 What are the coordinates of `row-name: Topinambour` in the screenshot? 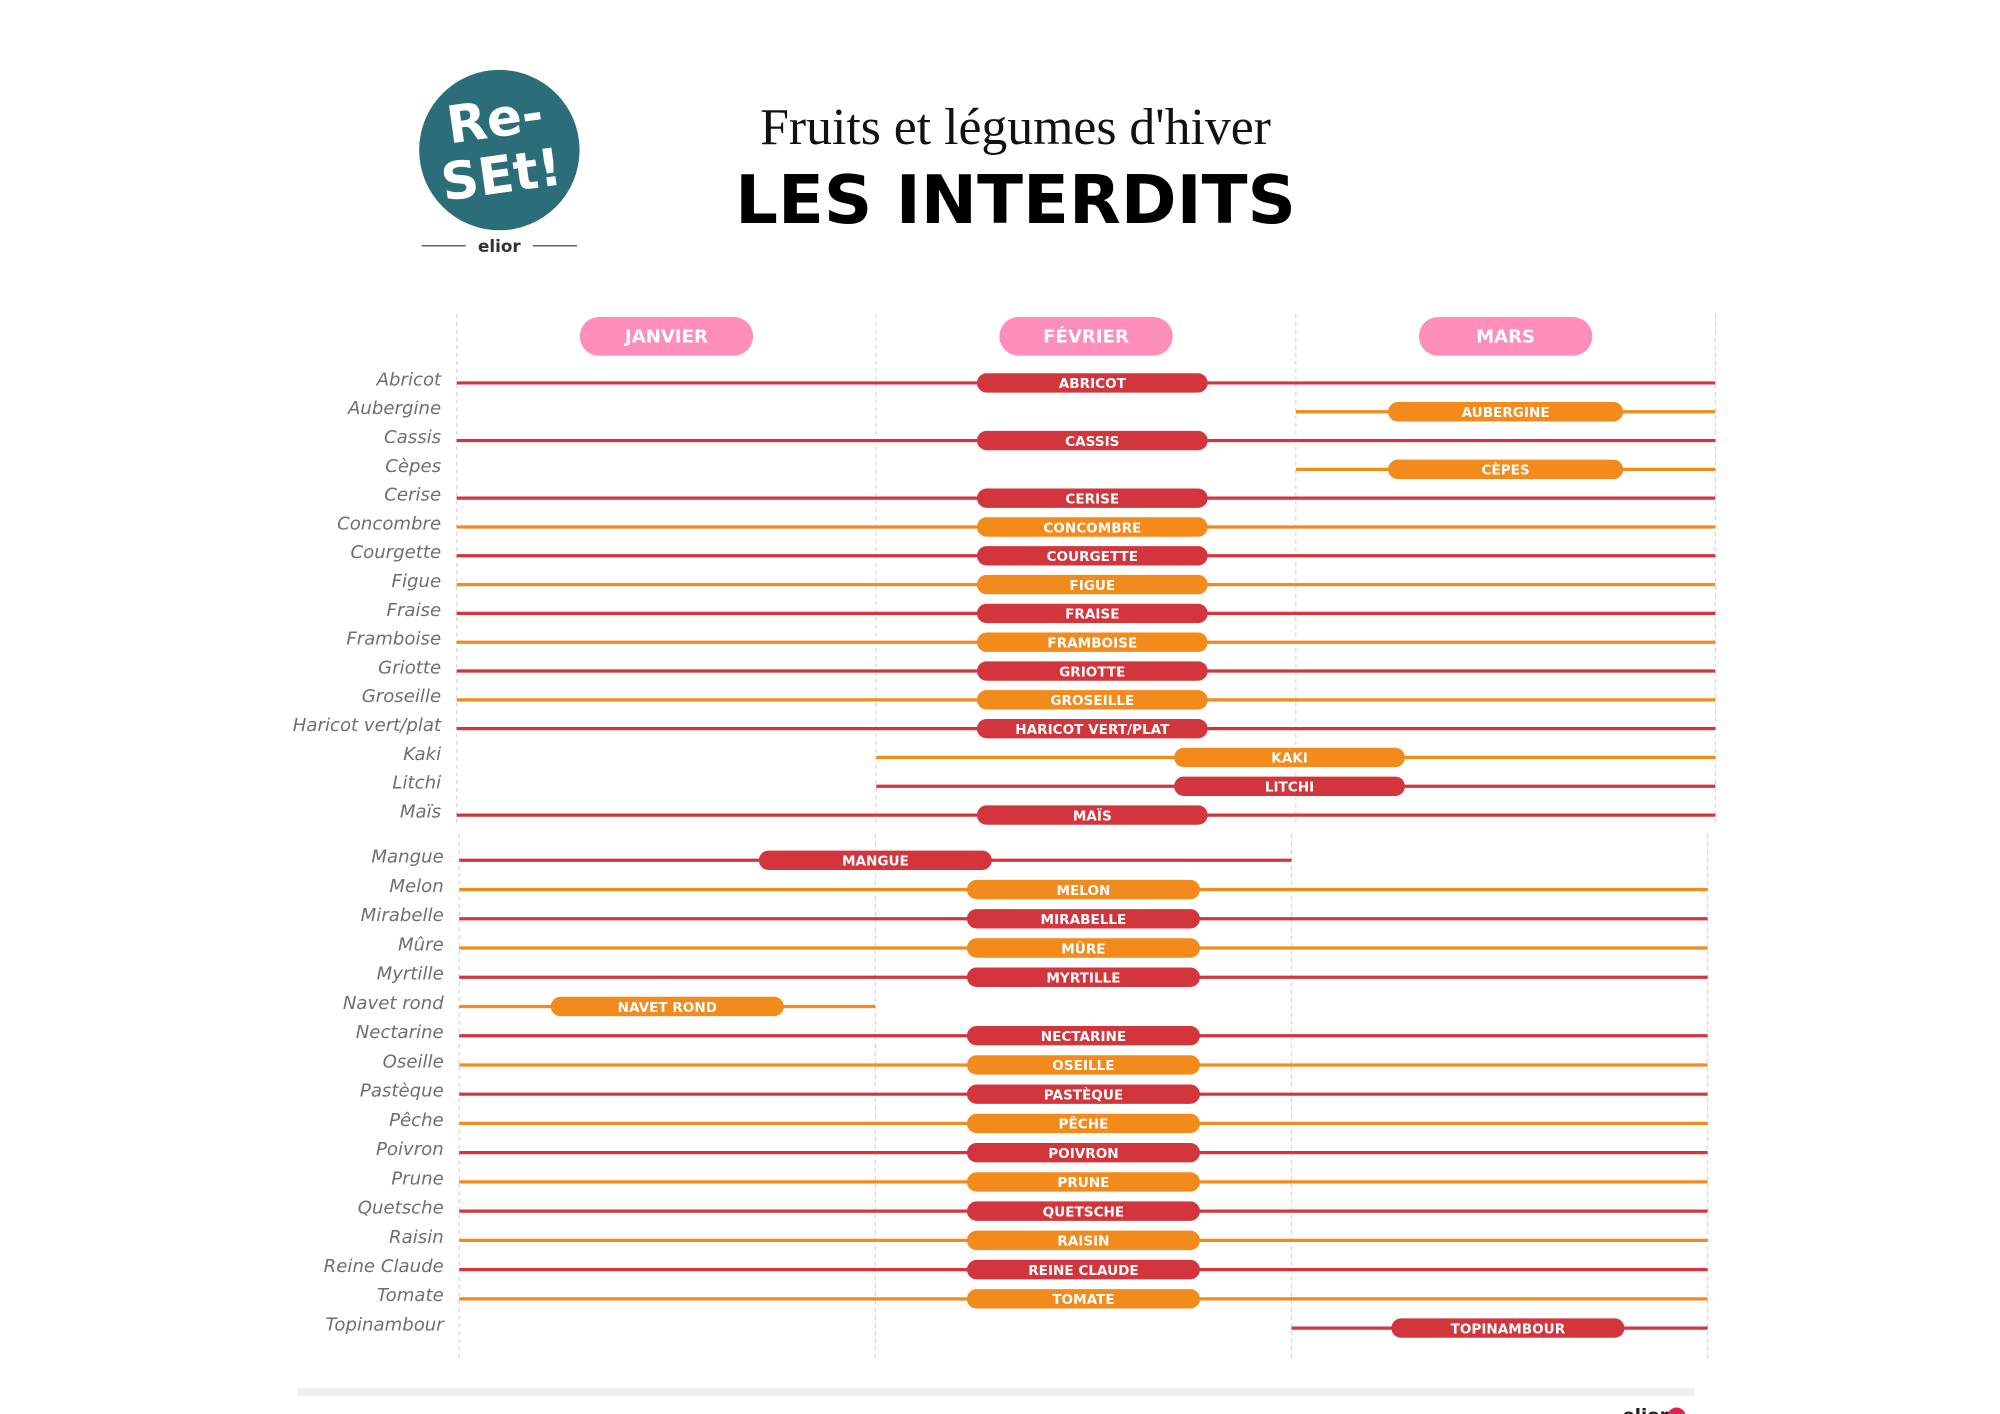 It's located at (386, 1324).